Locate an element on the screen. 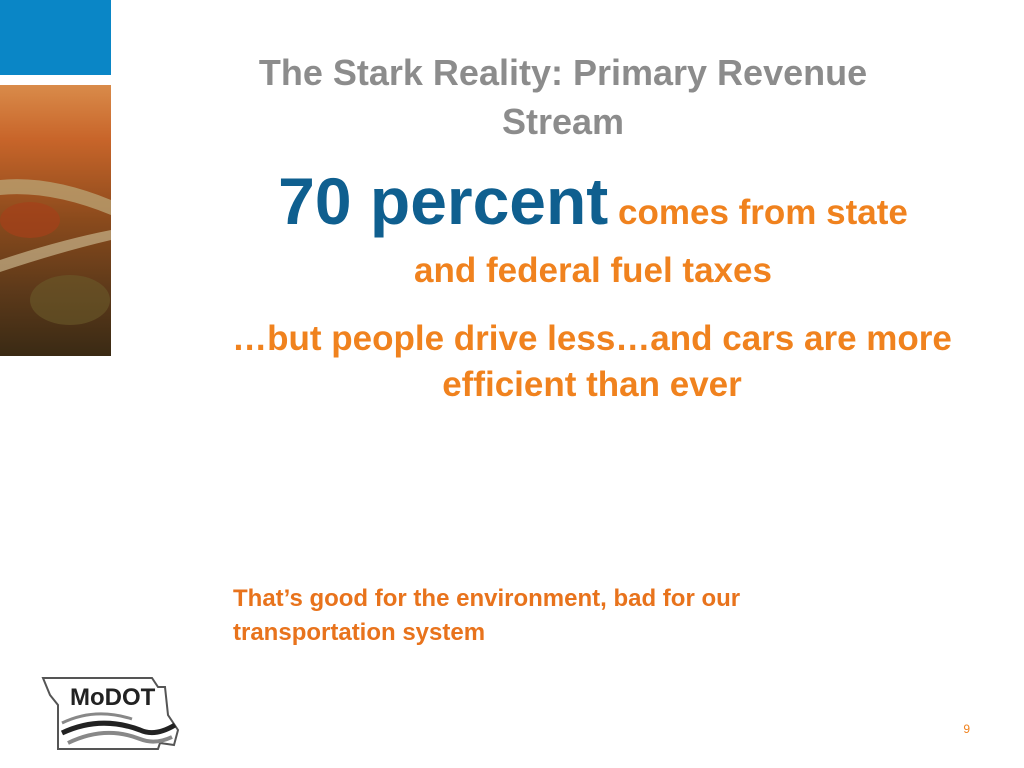 The image size is (1024, 768). headline-emphasis: 70 percent is located at coordinates (443, 201).